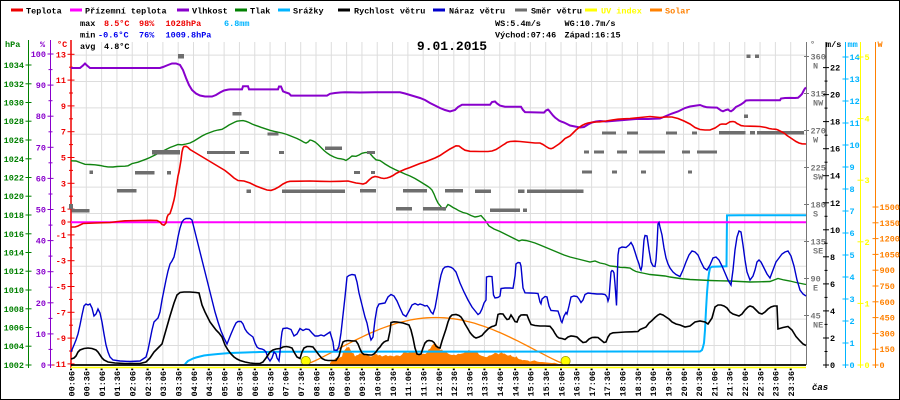 The width and height of the screenshot is (900, 400). I want to click on svg-text: 900, so click(887, 271).